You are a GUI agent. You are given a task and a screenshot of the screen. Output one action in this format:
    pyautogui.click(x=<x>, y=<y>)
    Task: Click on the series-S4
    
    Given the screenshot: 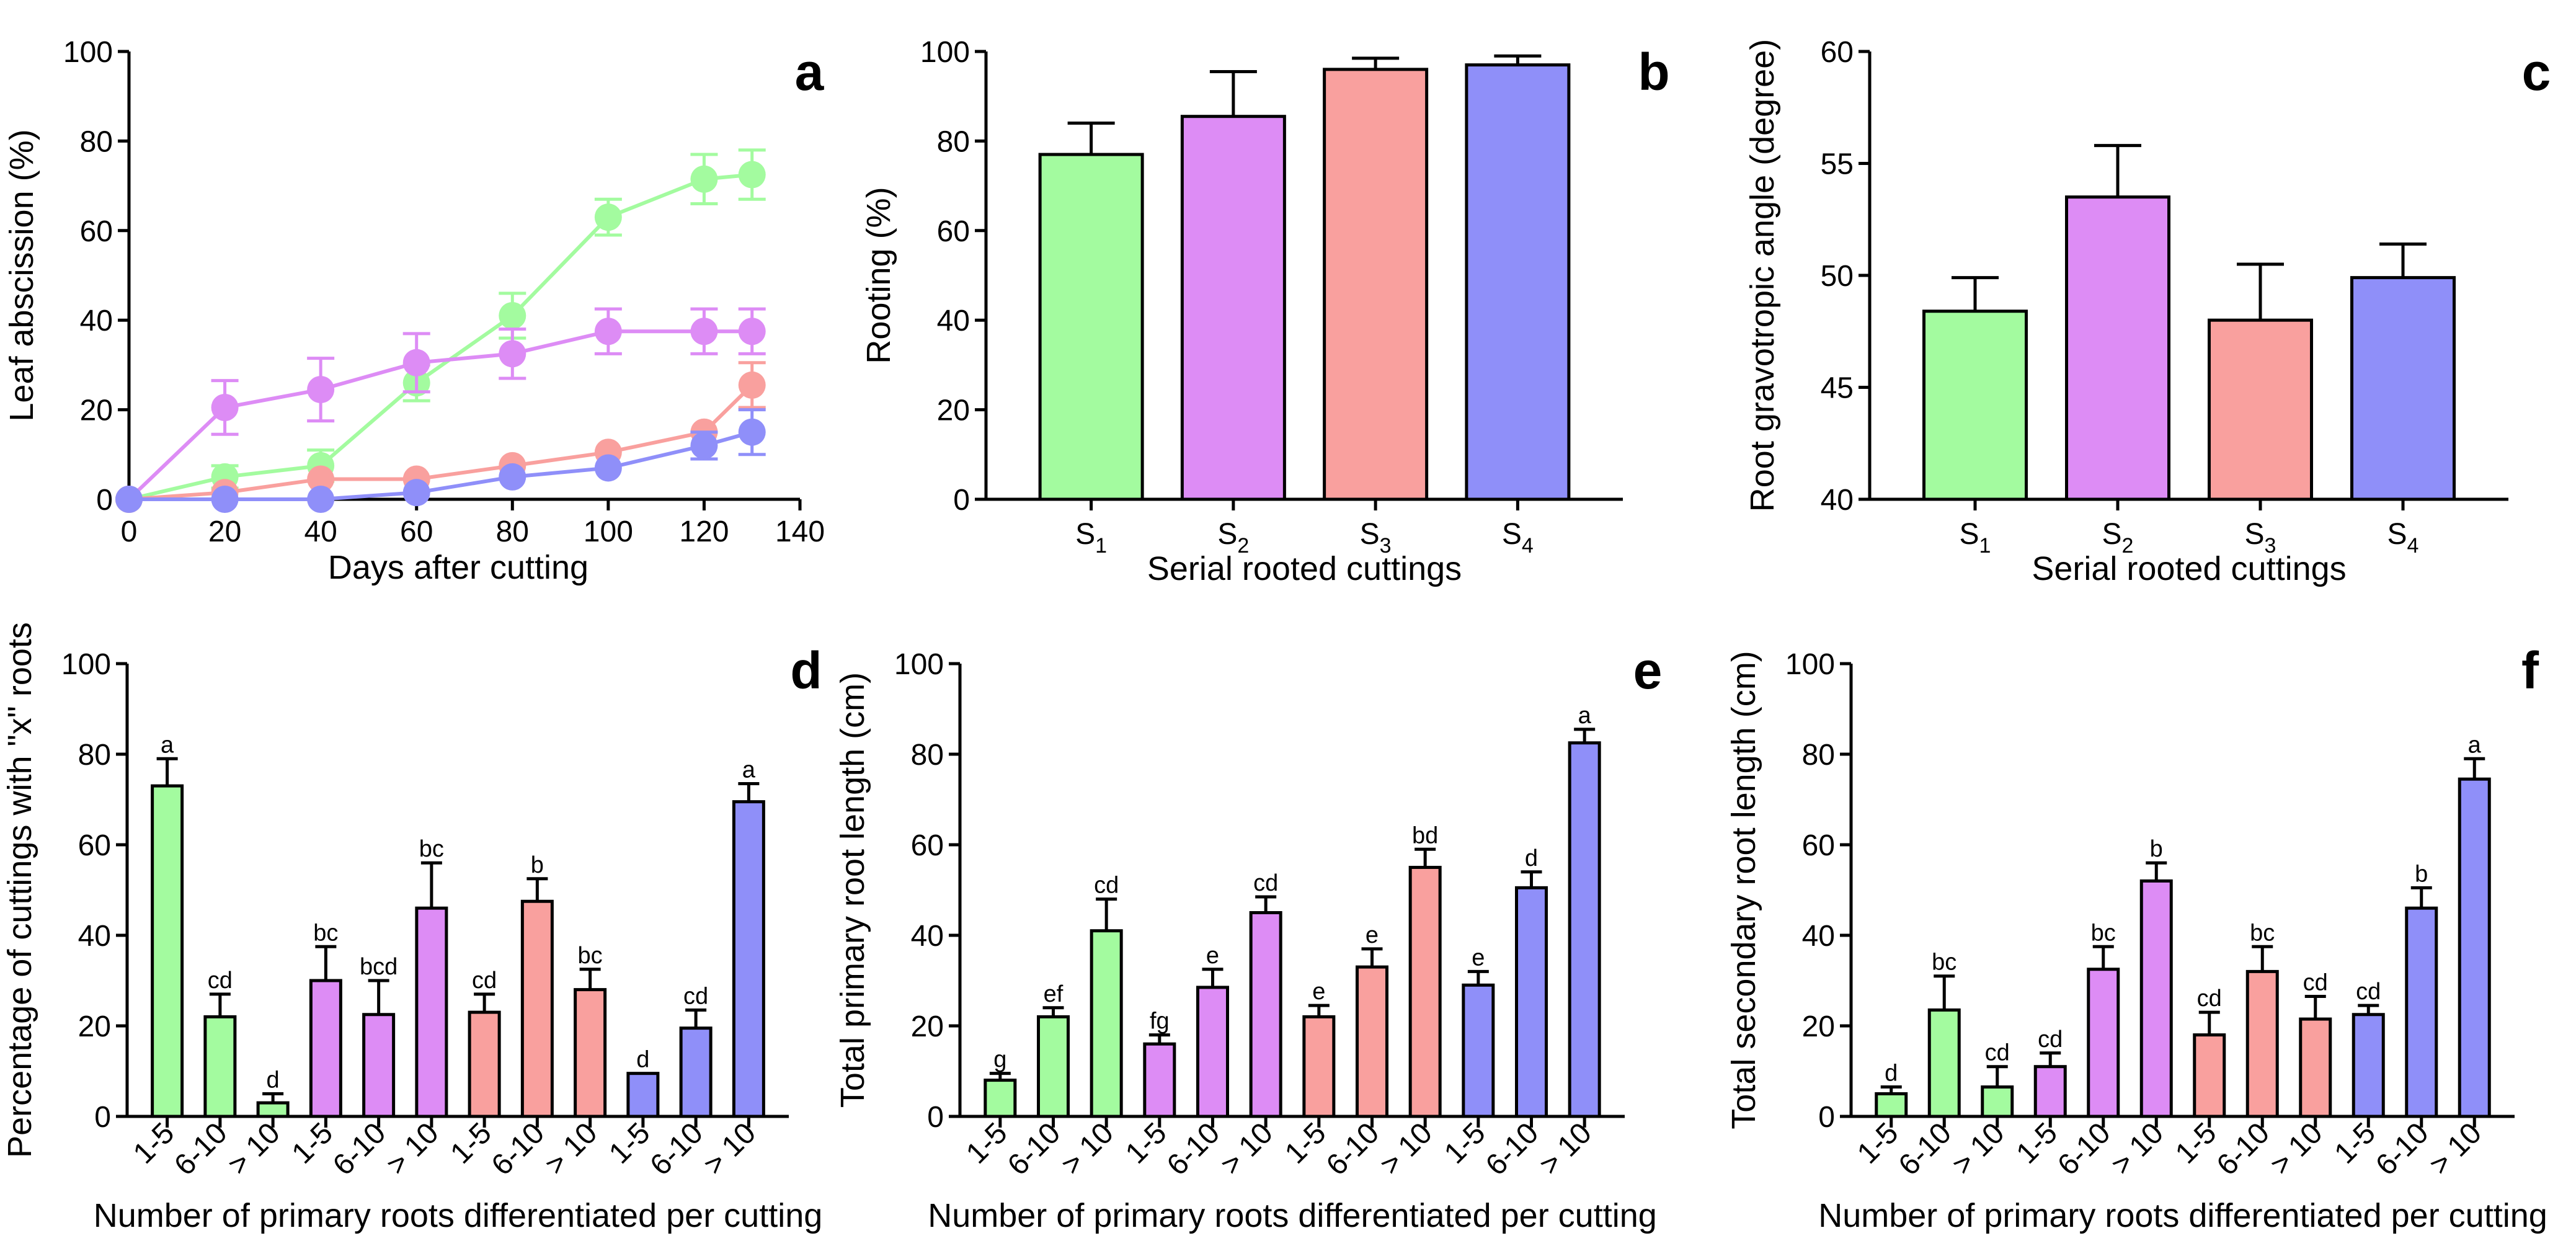 What is the action you would take?
    pyautogui.click(x=440, y=460)
    